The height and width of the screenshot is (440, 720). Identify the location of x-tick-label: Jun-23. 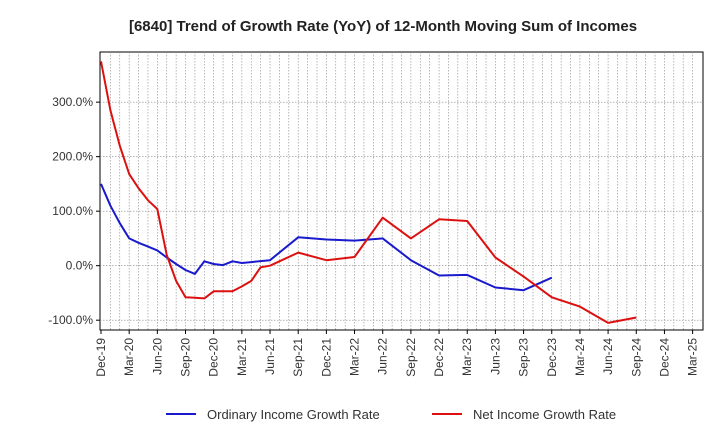
(495, 356).